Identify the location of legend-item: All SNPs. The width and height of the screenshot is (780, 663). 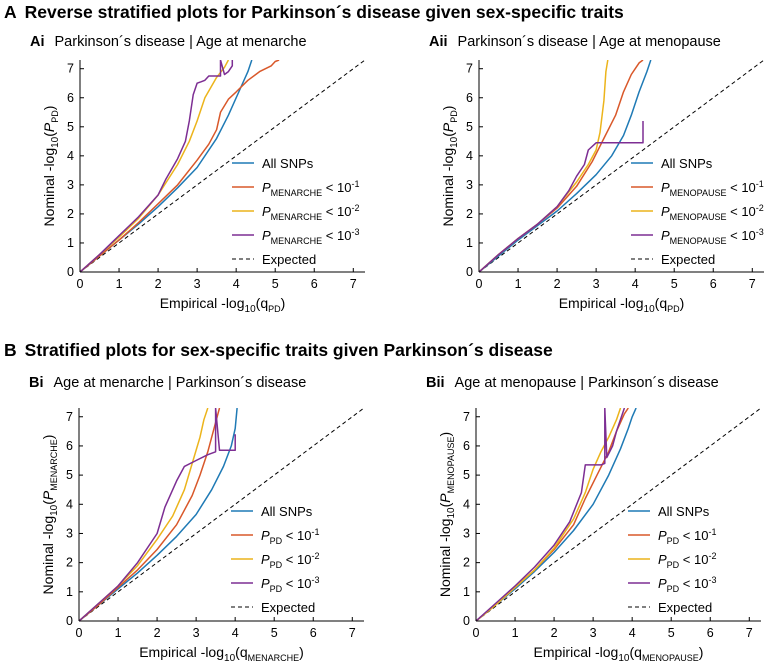
(672, 163).